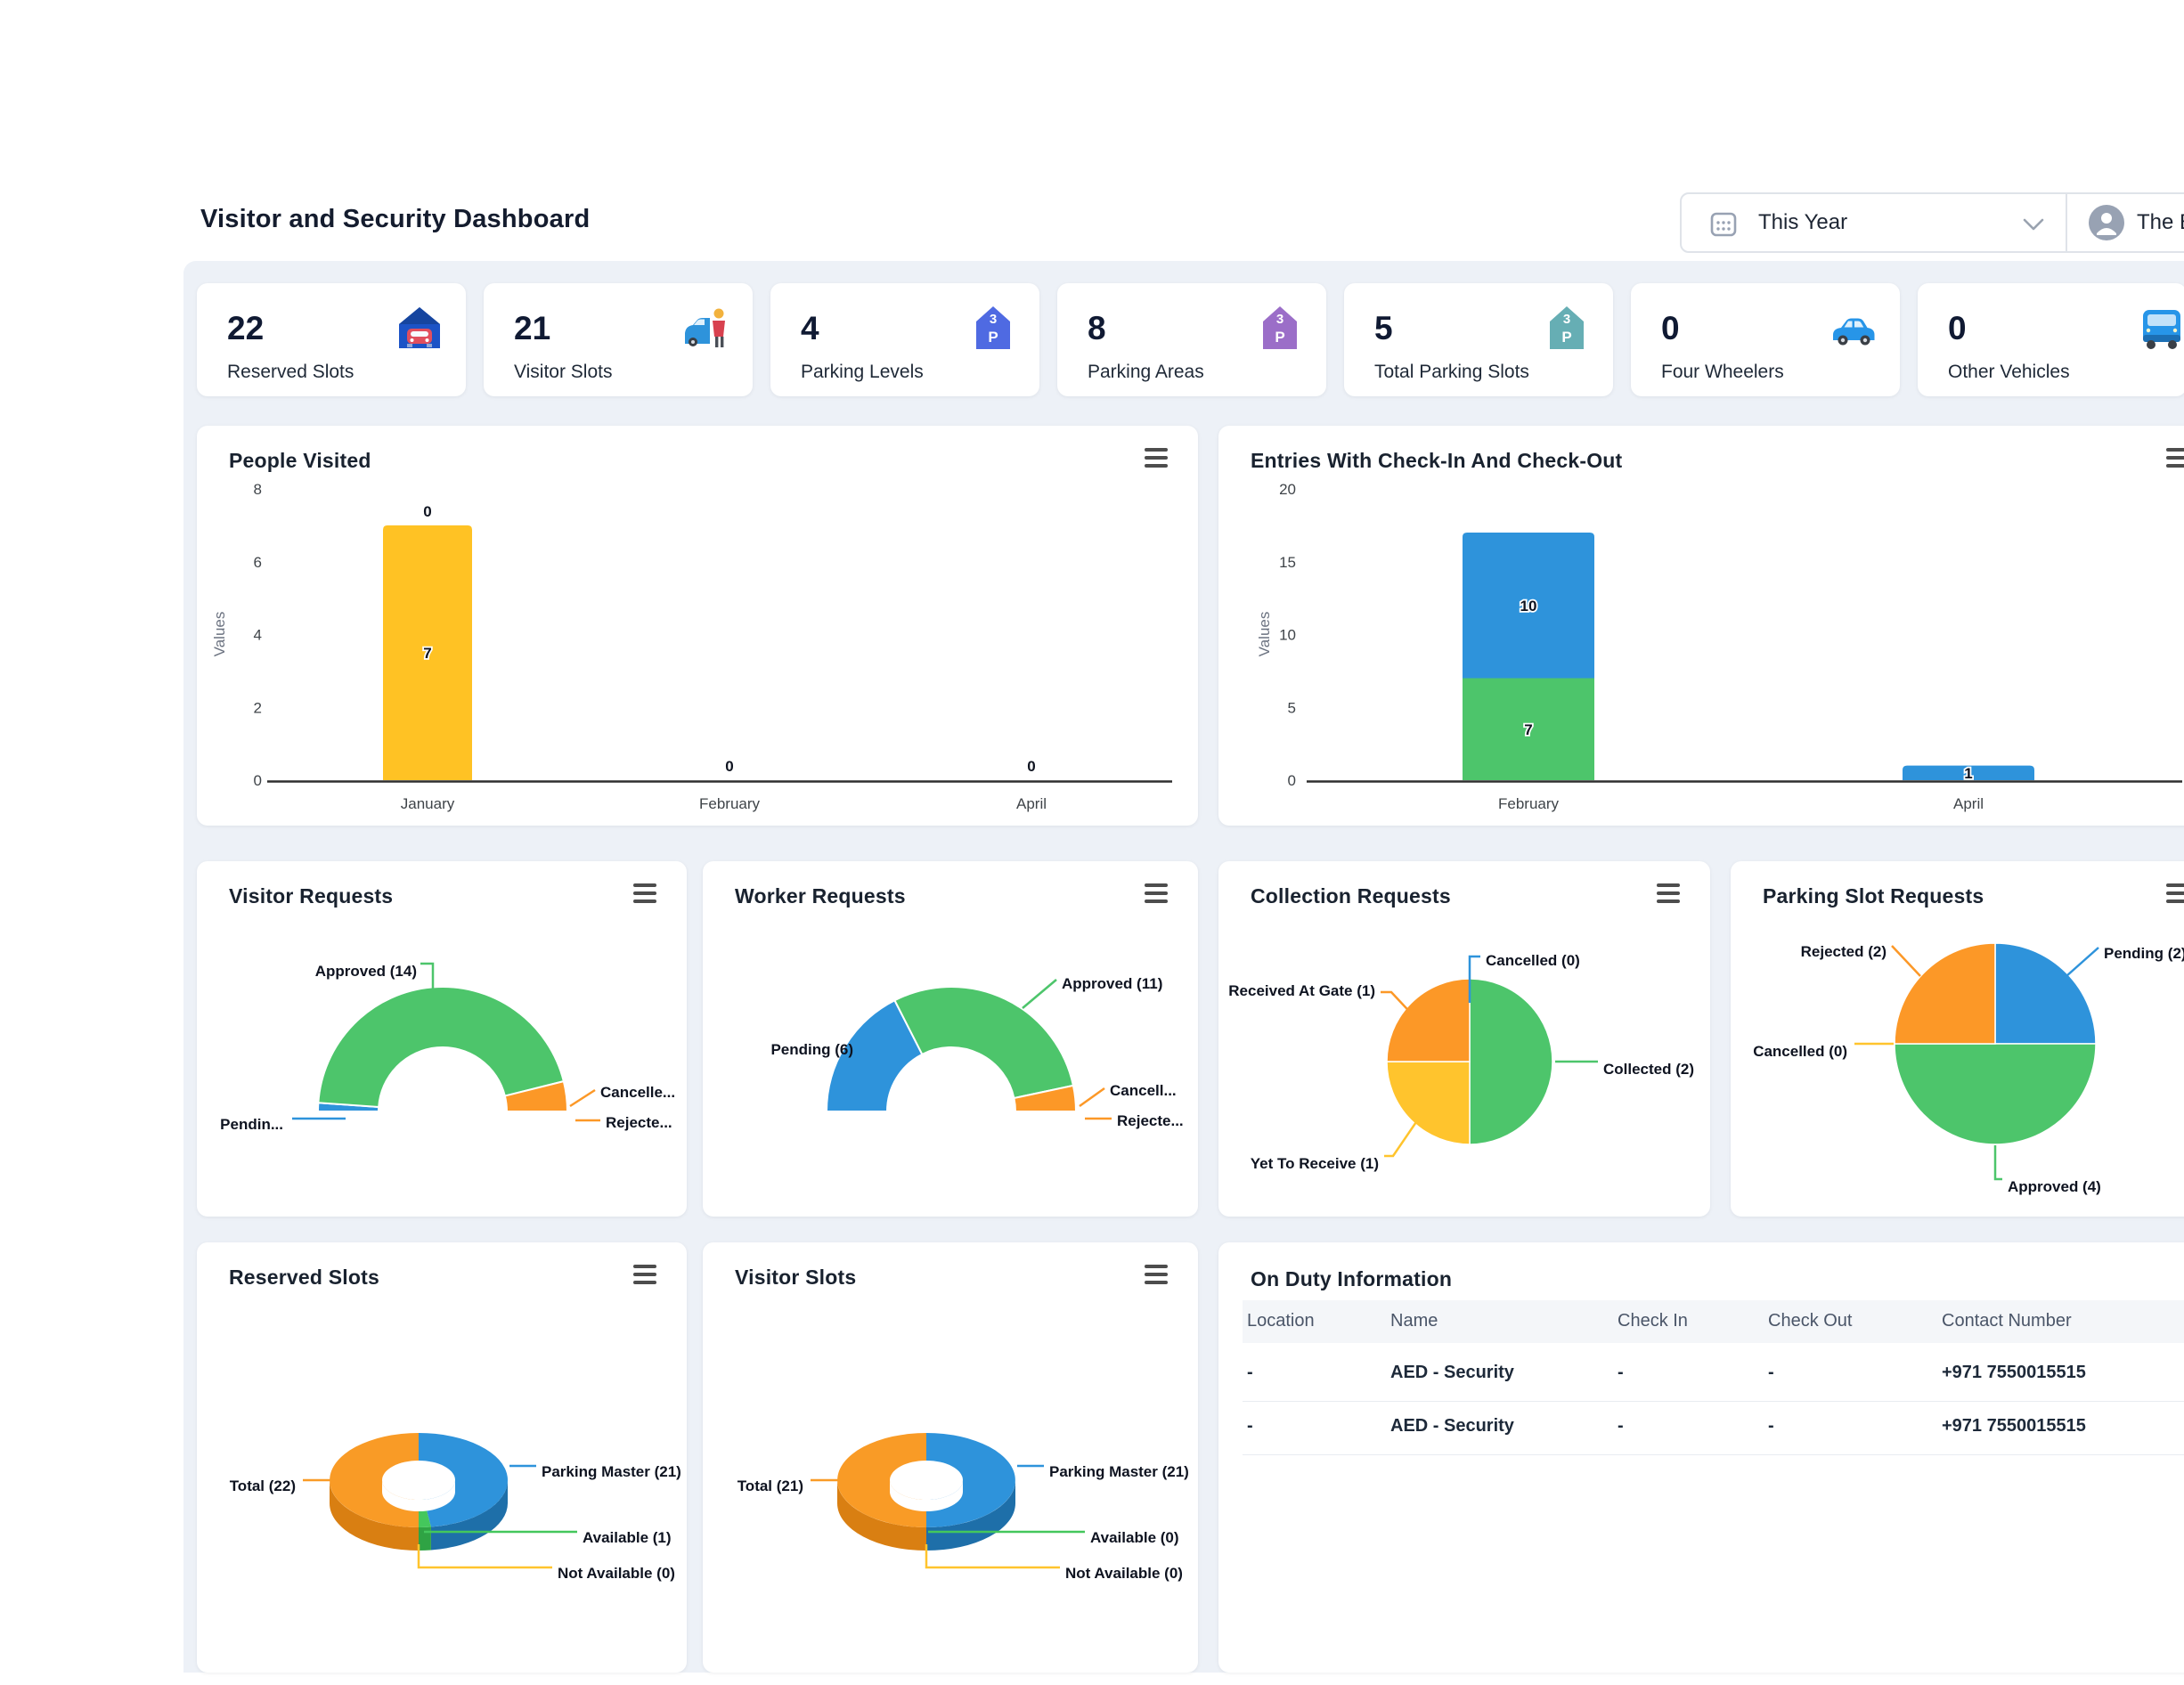 The image size is (2184, 1685). What do you see at coordinates (993, 327) in the screenshot?
I see `parking-tower-blue-icon: 3 P` at bounding box center [993, 327].